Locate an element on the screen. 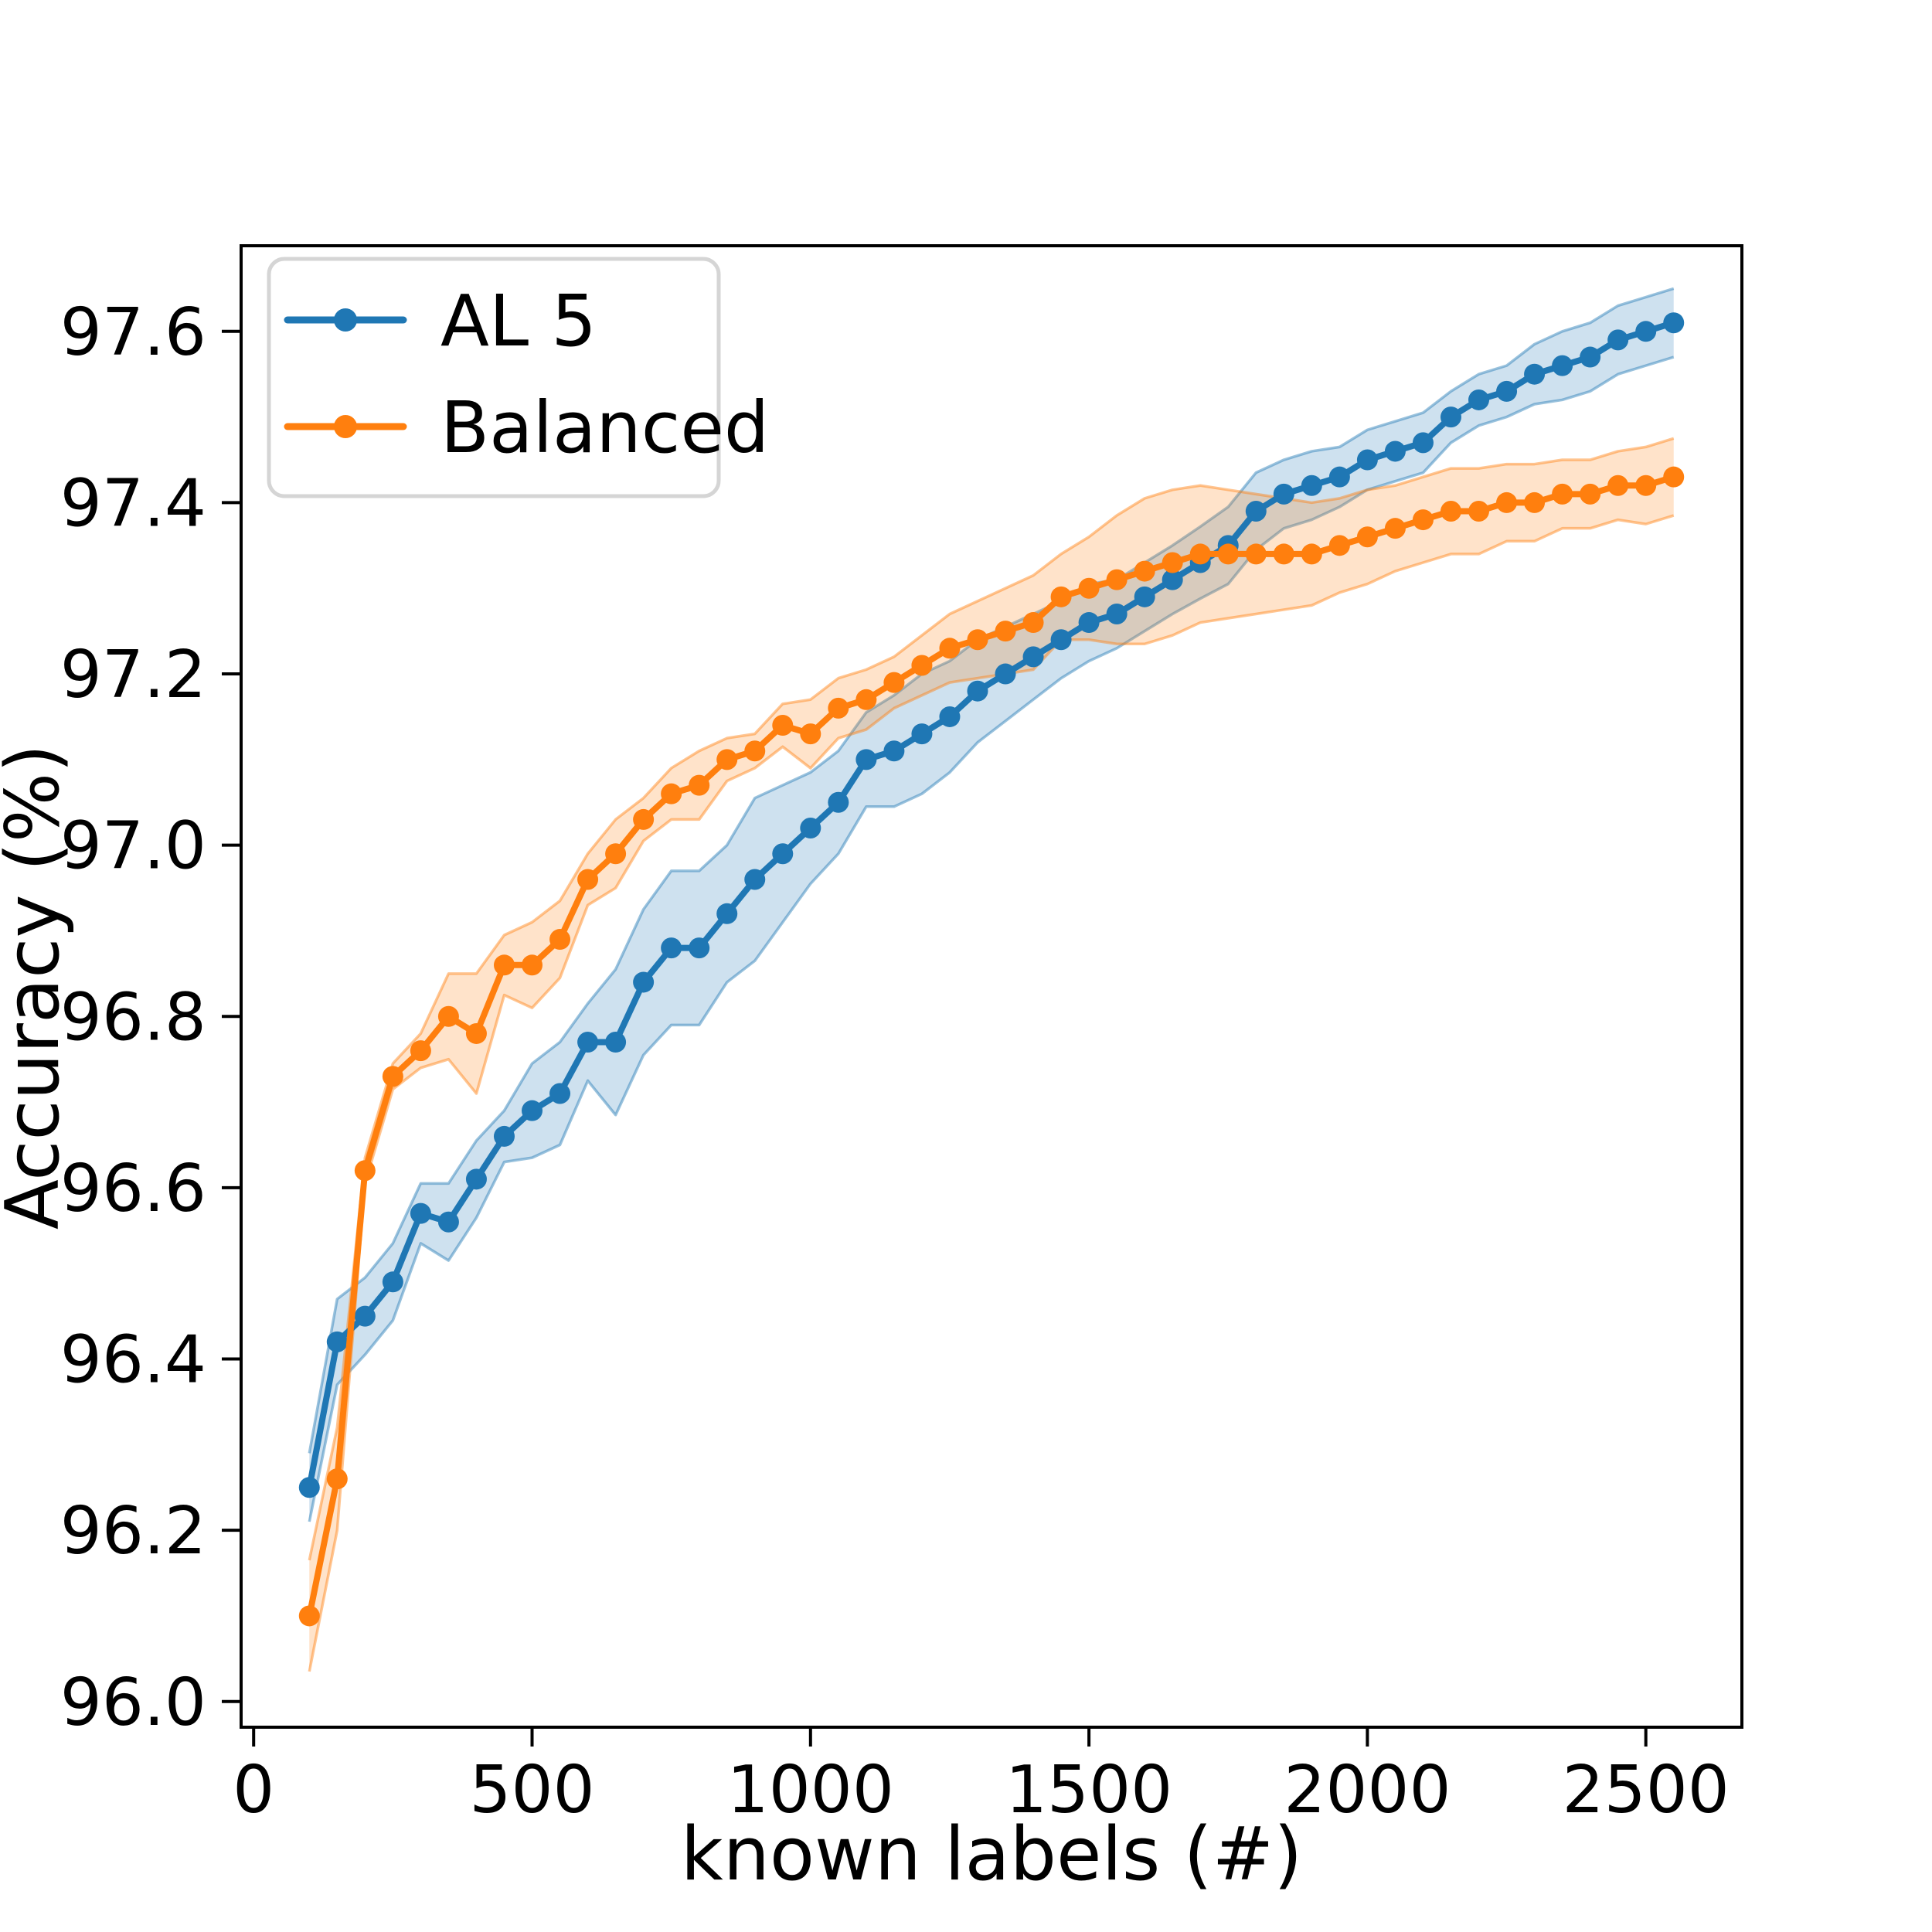 The height and width of the screenshot is (1932, 1932). y-tick-label: 96.4 is located at coordinates (133, 1361).